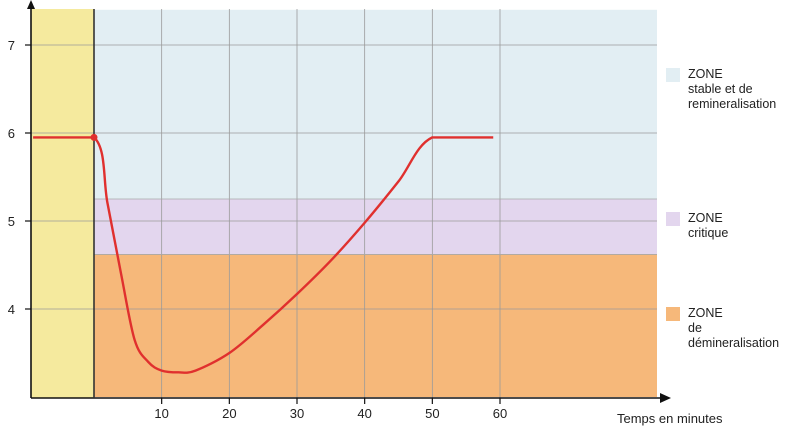  Describe the element at coordinates (11, 221) in the screenshot. I see `y-tick-label: 5` at that location.